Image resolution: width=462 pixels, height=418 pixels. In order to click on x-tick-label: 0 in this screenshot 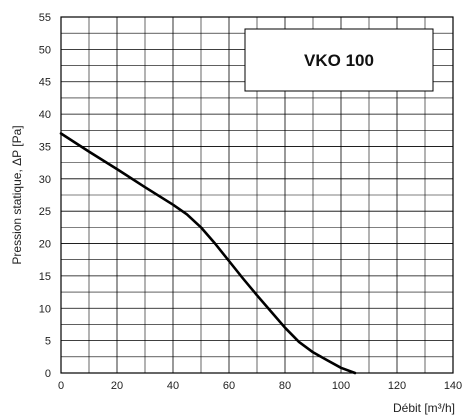, I will do `click(61, 386)`.